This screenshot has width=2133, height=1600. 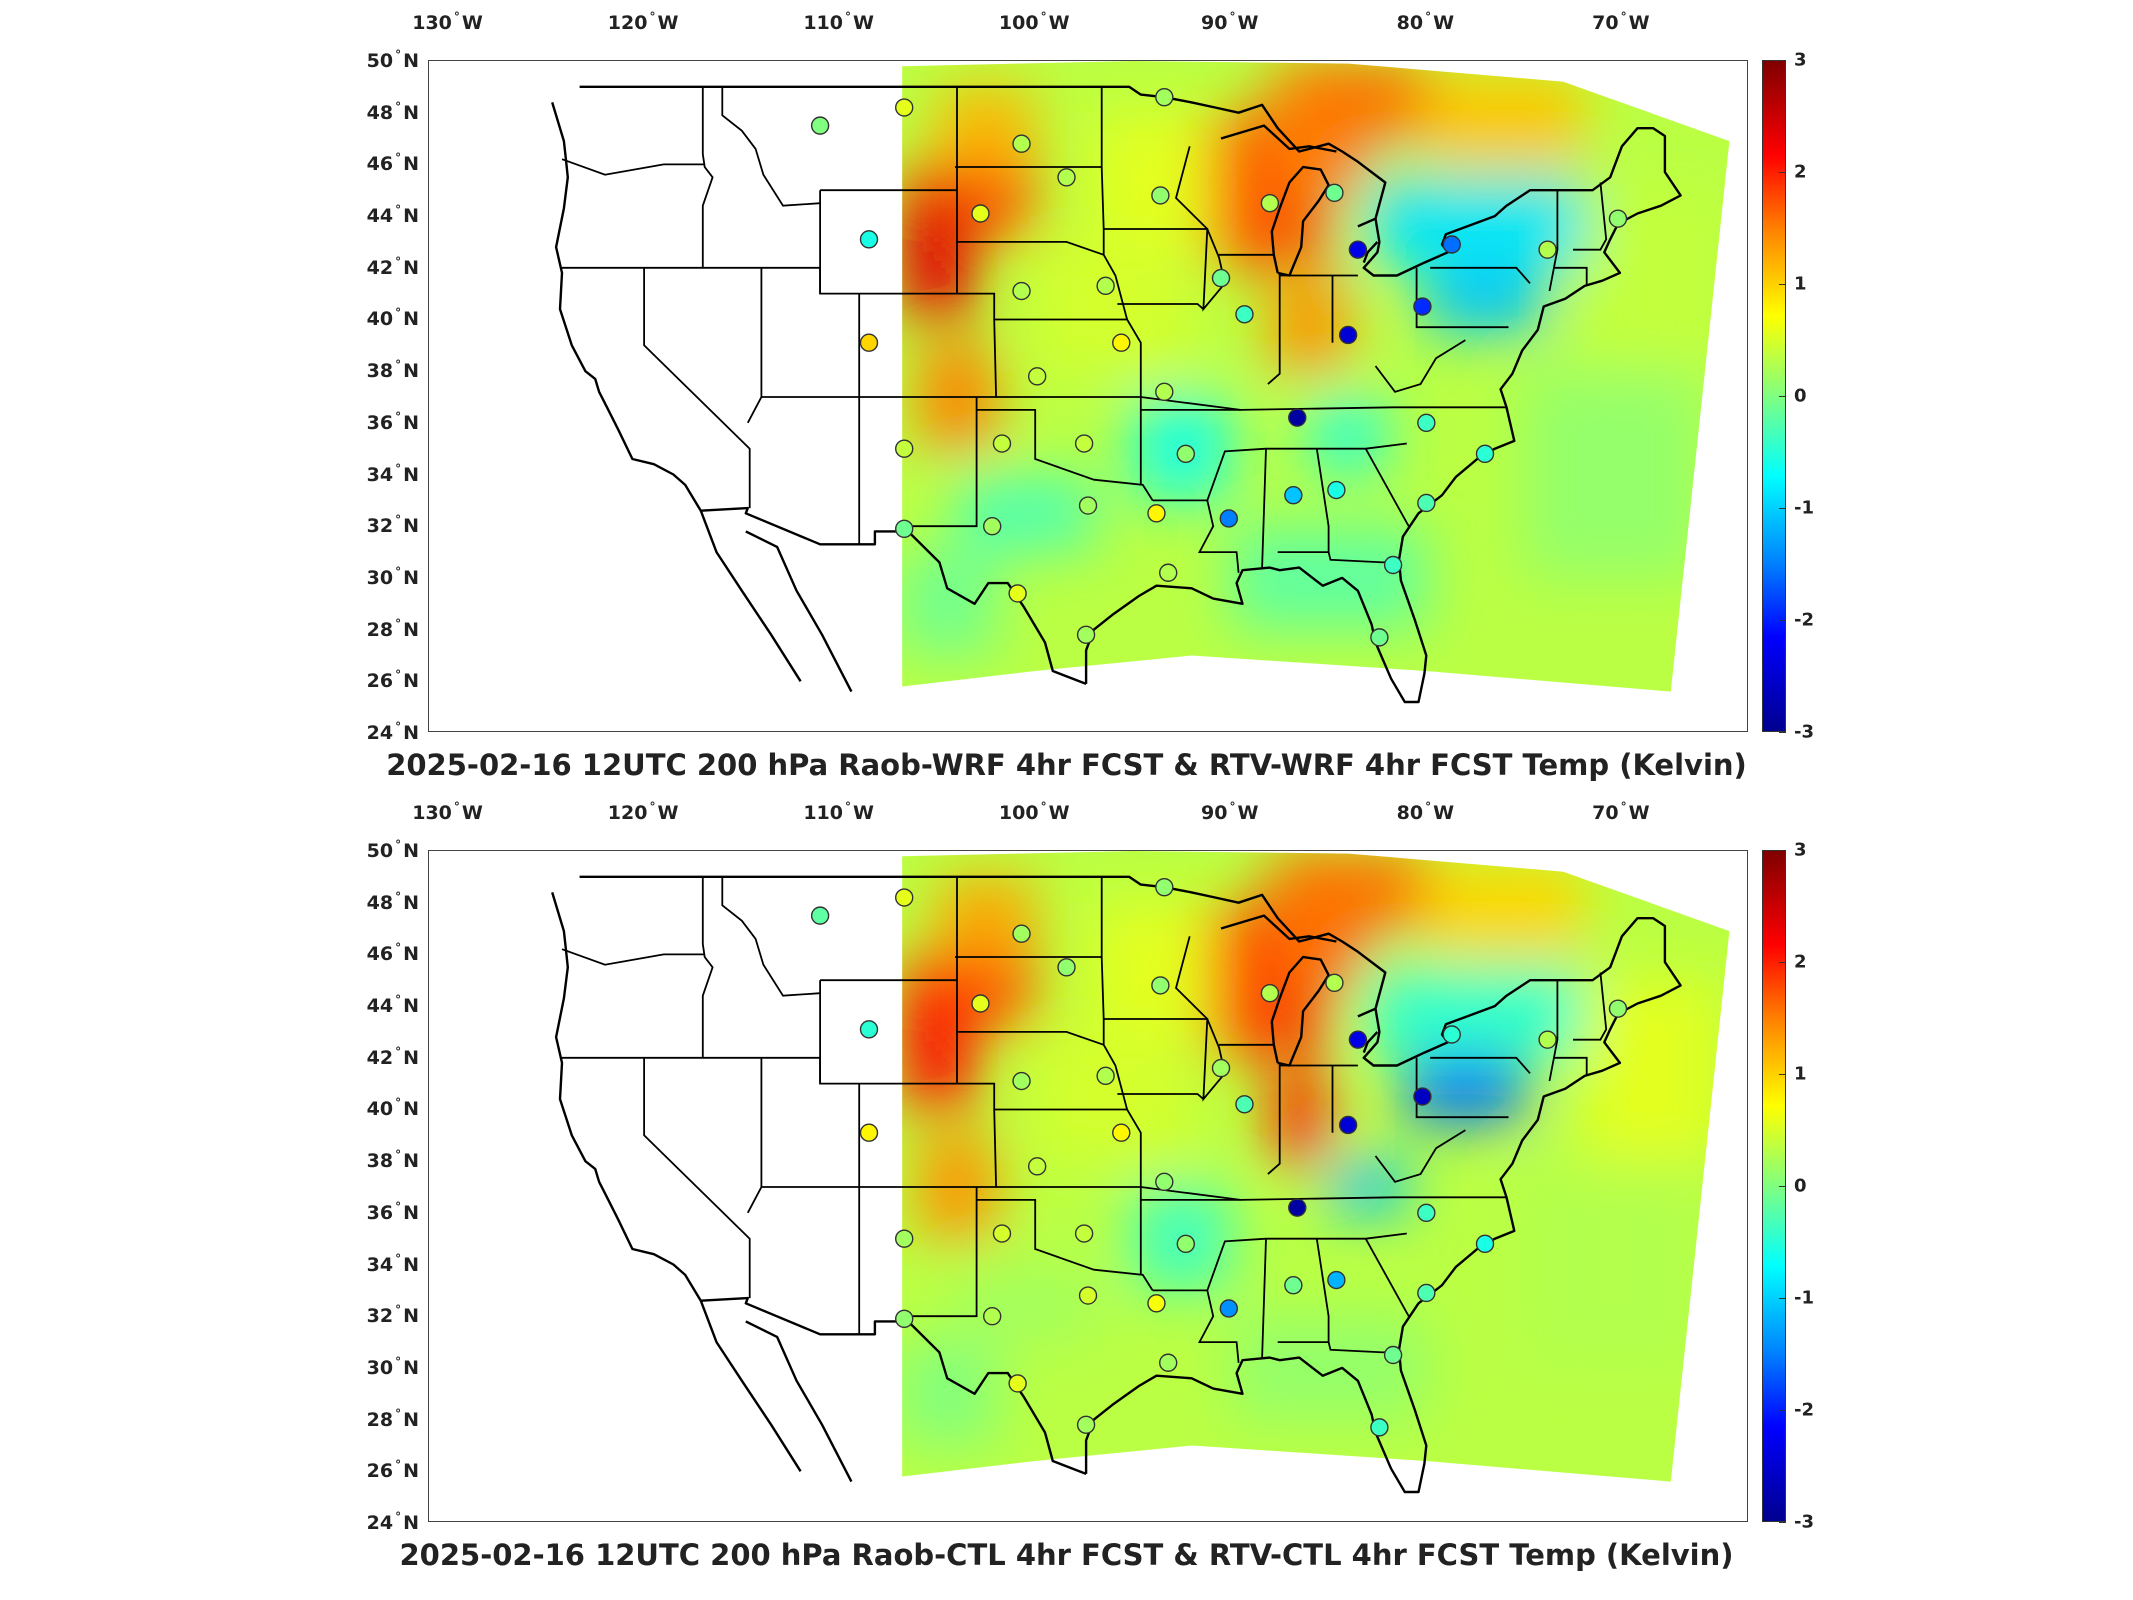 What do you see at coordinates (392, 266) in the screenshot?
I see `lat-tick-label: 42 ° N` at bounding box center [392, 266].